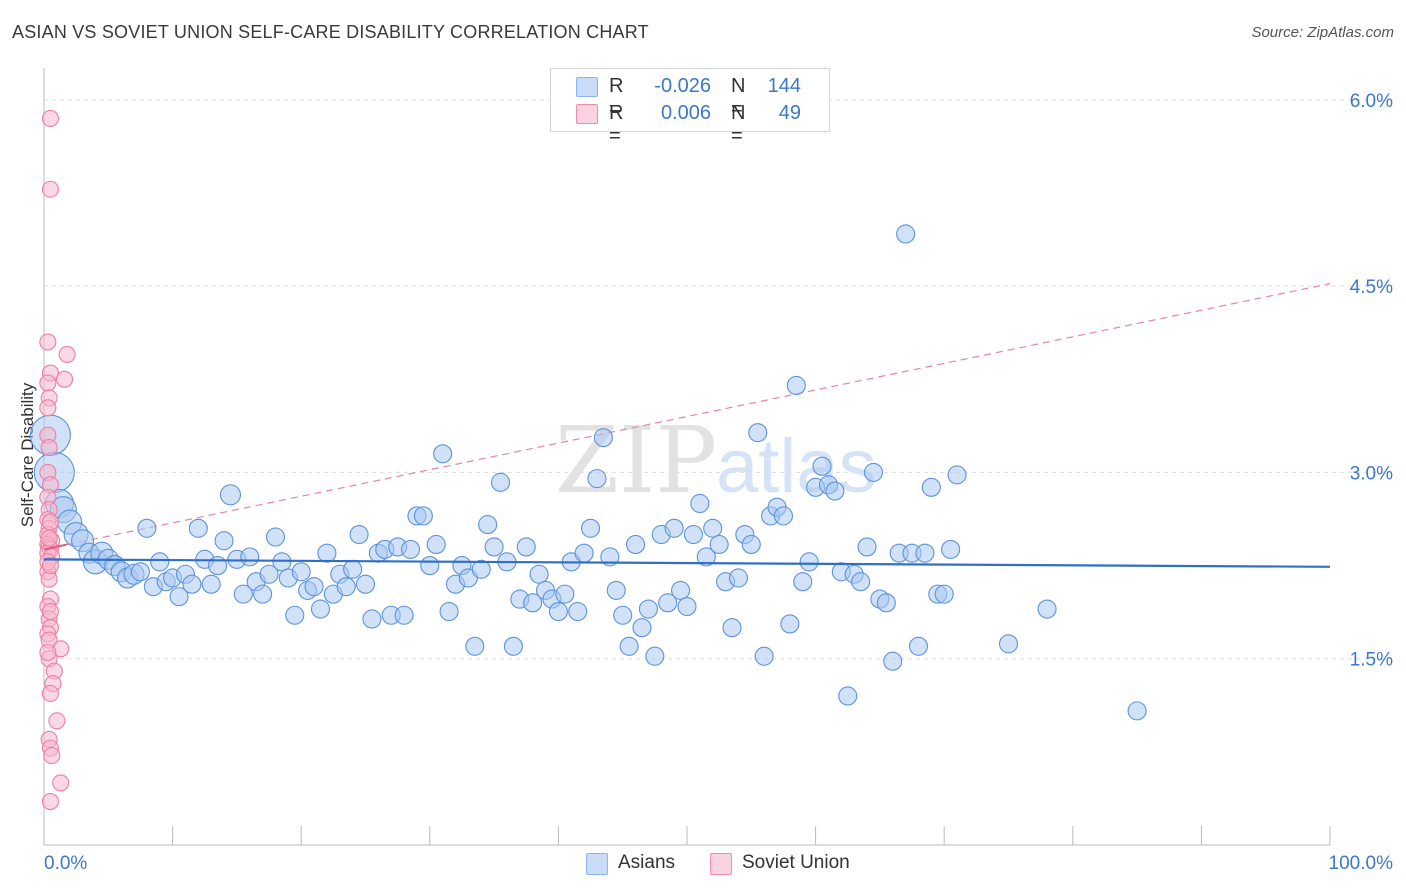 Image resolution: width=1406 pixels, height=892 pixels. I want to click on legend-label: Asians, so click(647, 862).